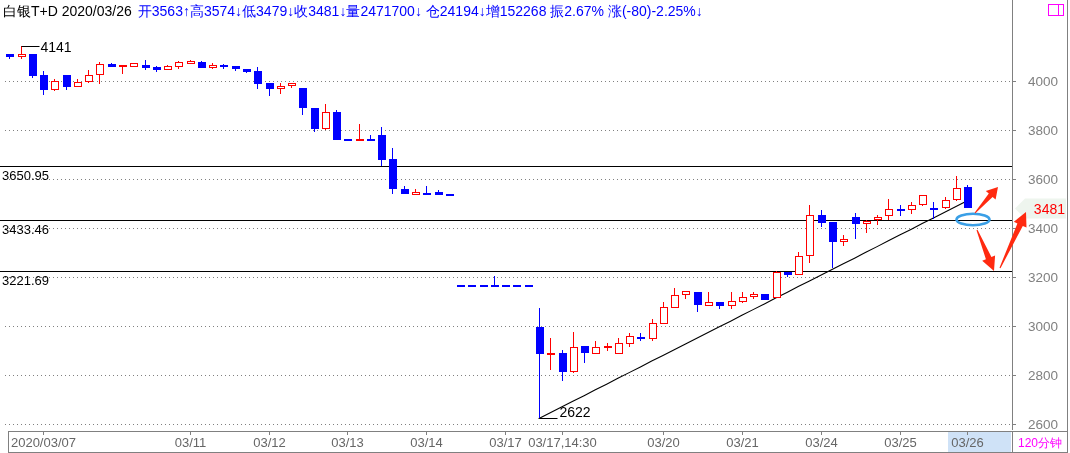 The height and width of the screenshot is (453, 1070). I want to click on y-tick-label: 2600, so click(1043, 424).